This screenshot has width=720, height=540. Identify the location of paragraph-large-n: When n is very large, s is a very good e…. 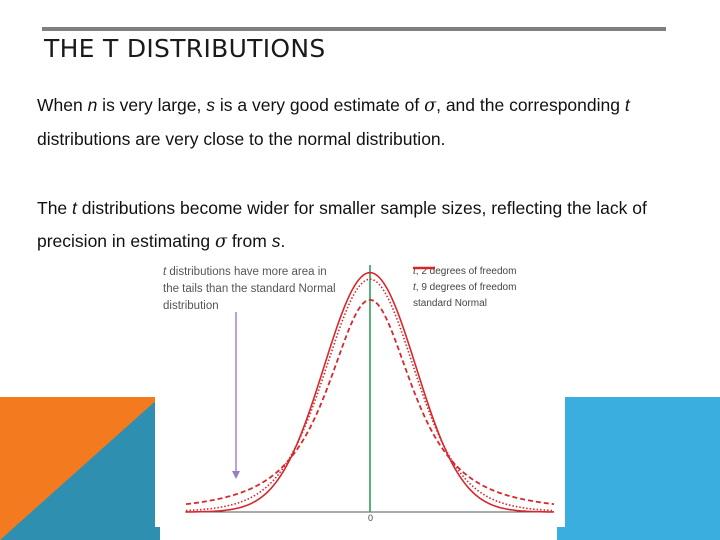
(372, 122).